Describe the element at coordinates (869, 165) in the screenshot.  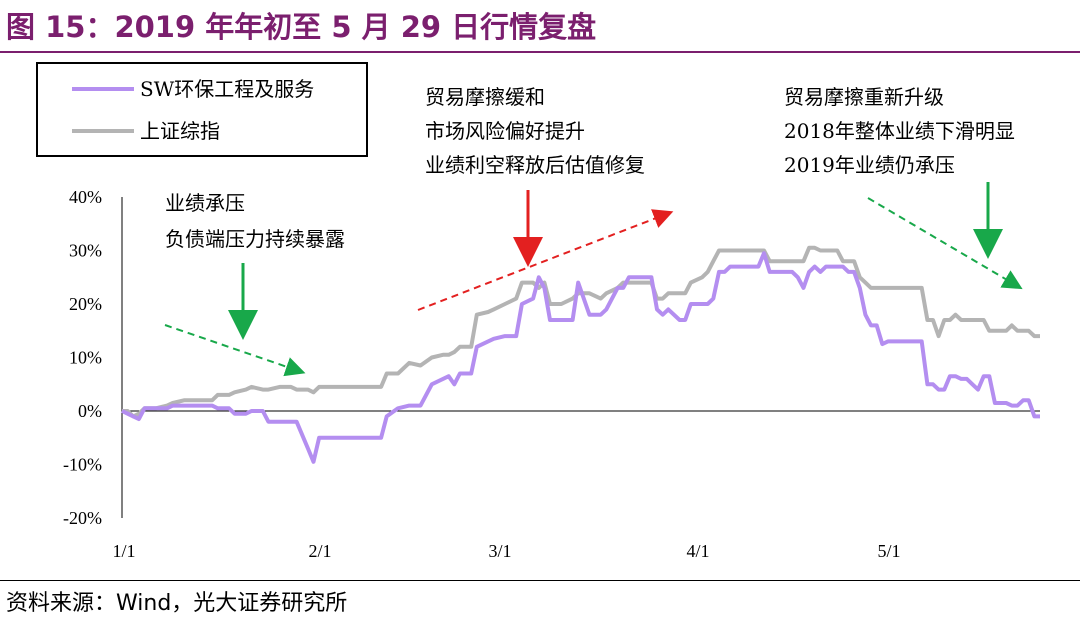
I see `annotation-3-line-3: 2019年业绩仍承压` at that location.